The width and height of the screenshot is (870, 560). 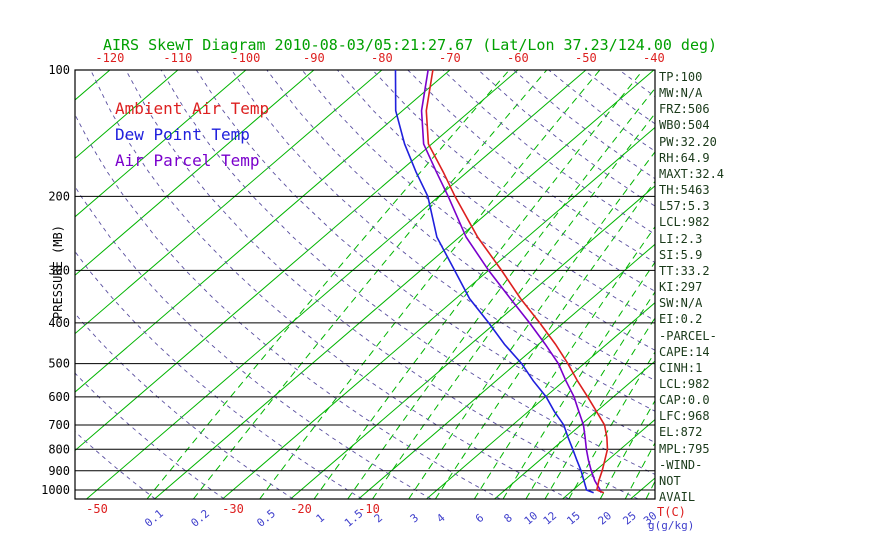 I want to click on pressure-tick-label: 400, so click(x=59, y=323).